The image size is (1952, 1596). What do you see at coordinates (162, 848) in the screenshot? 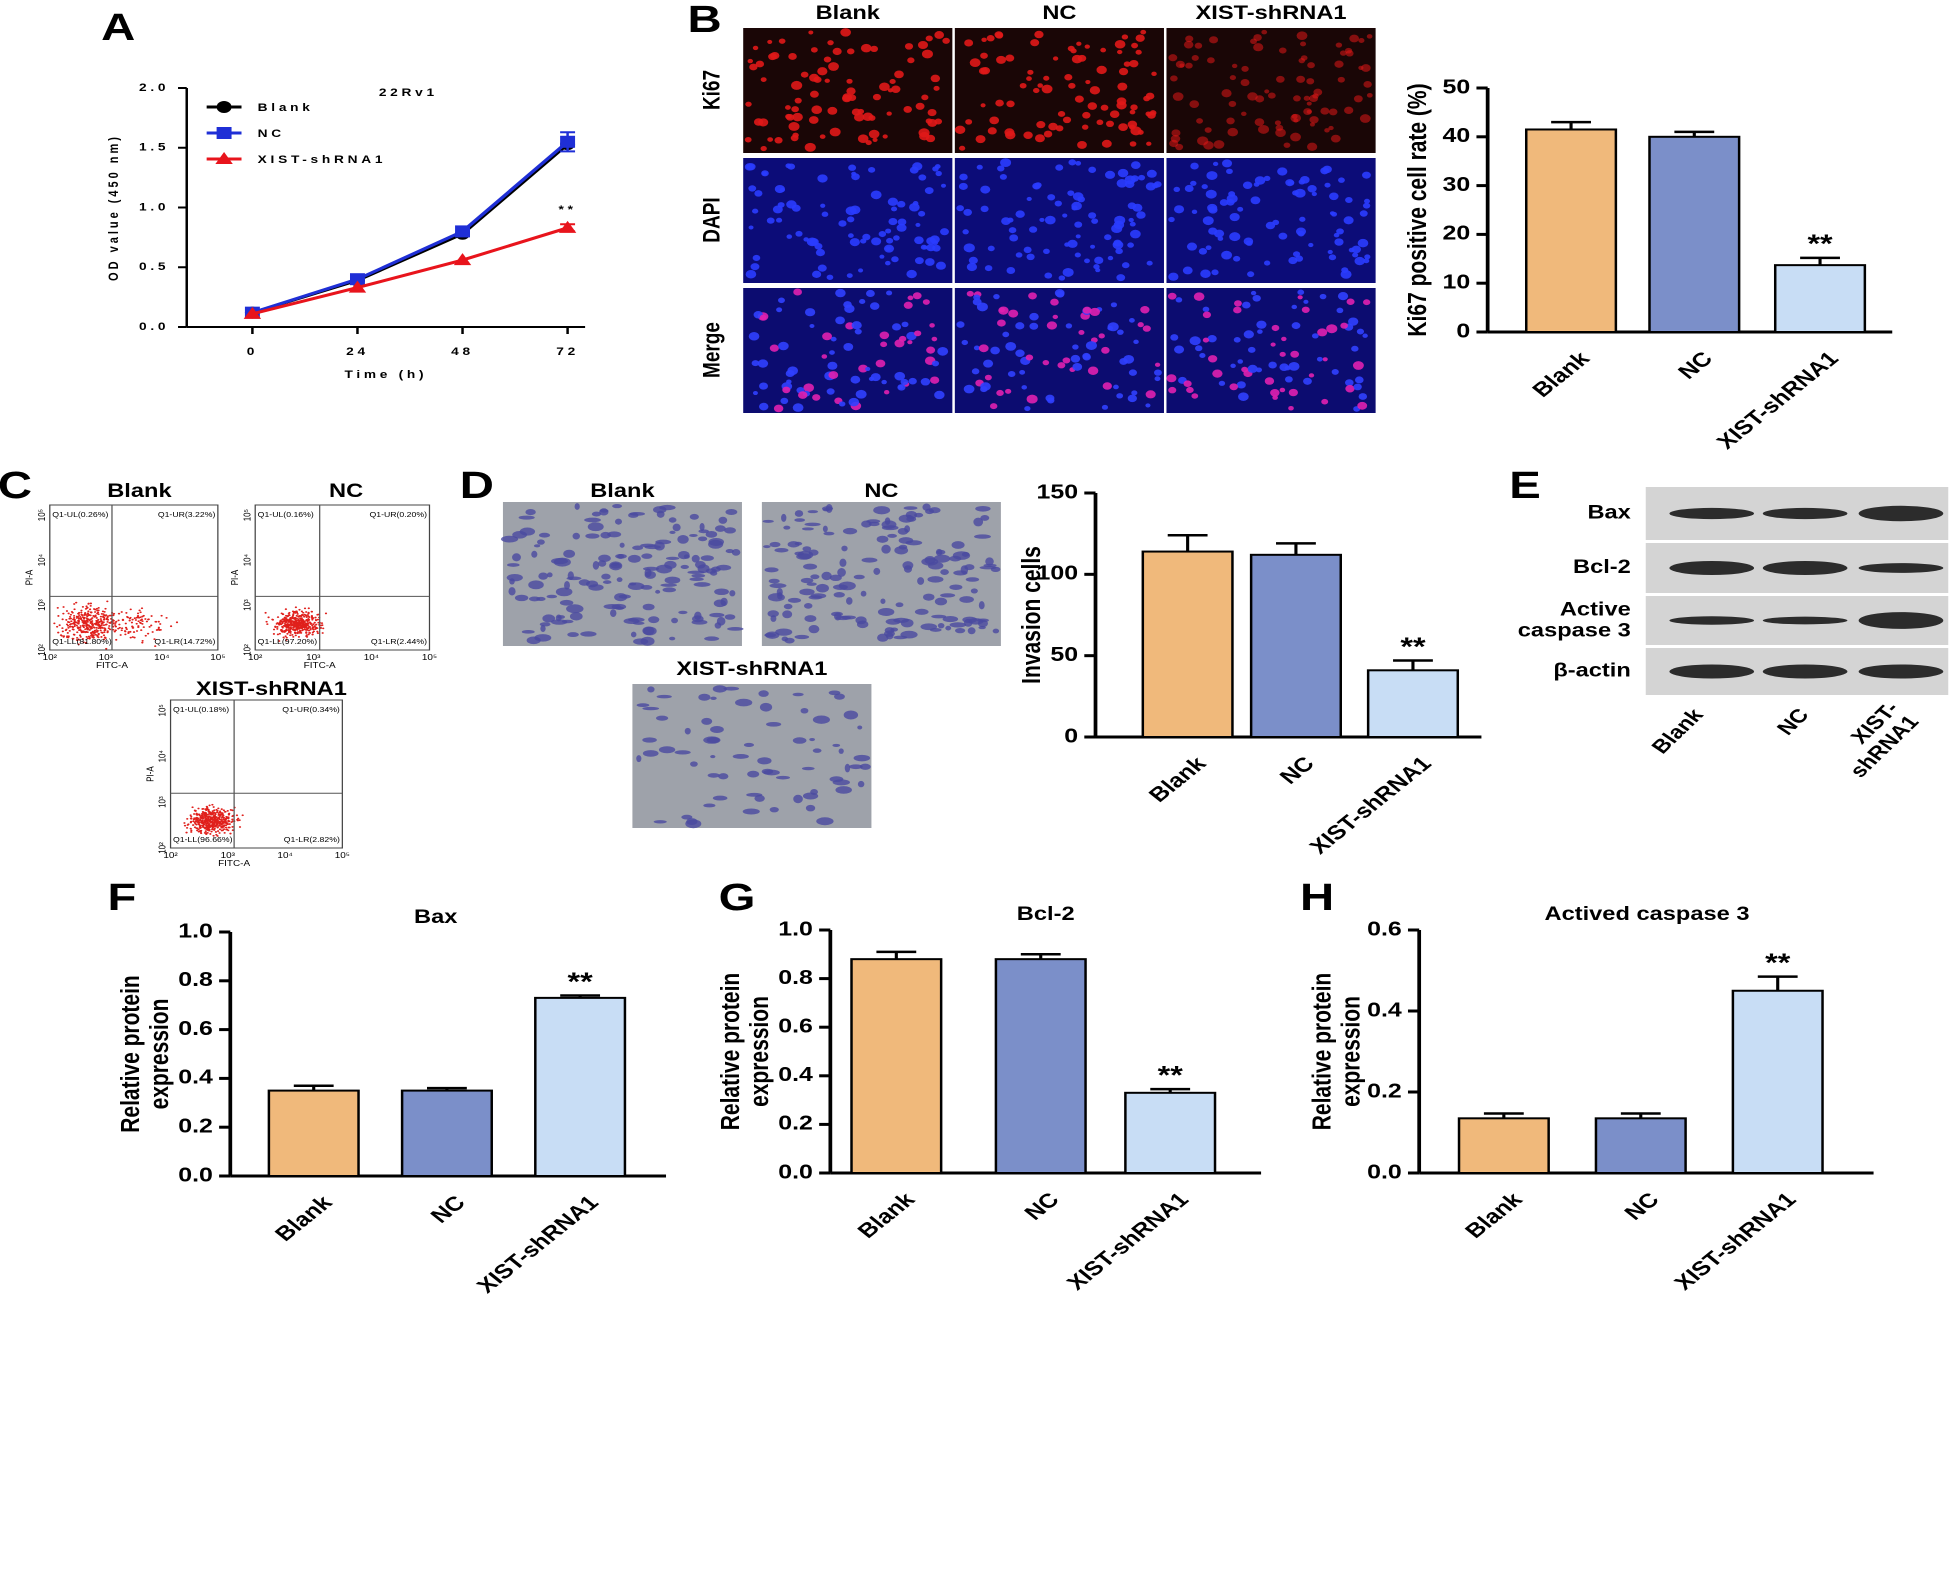
I see `y-tick-label: 10²` at bounding box center [162, 848].